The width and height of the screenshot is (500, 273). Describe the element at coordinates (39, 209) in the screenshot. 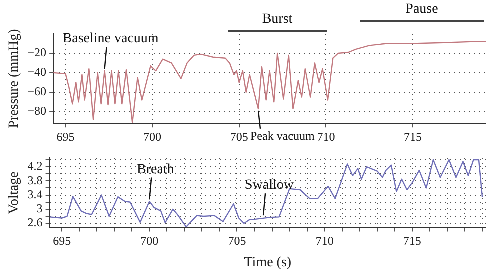

I see `y-tick-label: 3` at that location.